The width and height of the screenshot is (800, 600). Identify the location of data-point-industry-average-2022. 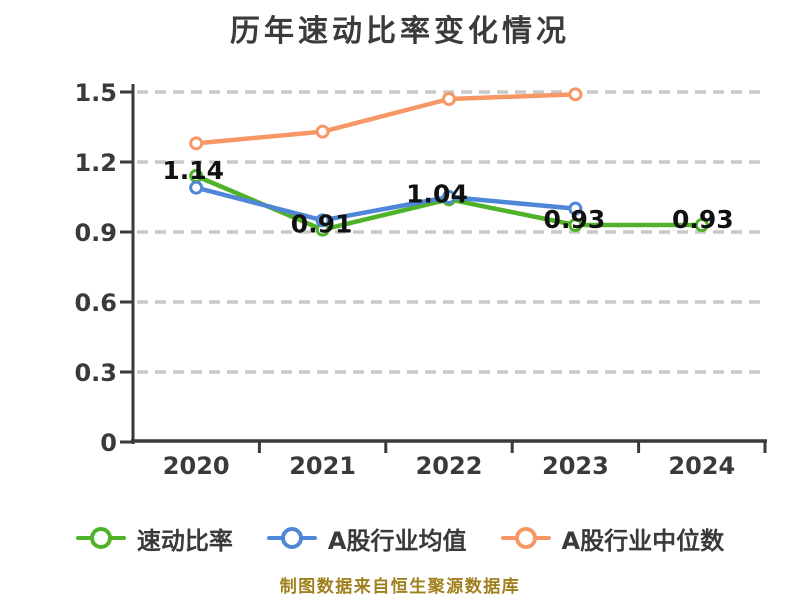
(449, 197).